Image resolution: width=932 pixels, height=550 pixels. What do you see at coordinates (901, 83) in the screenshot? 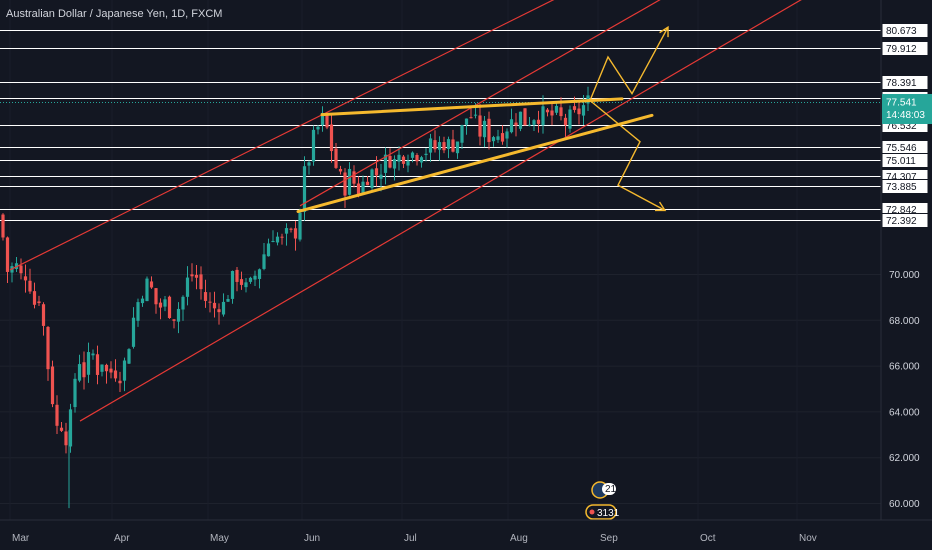
I see `level-label-2: 78.391` at bounding box center [901, 83].